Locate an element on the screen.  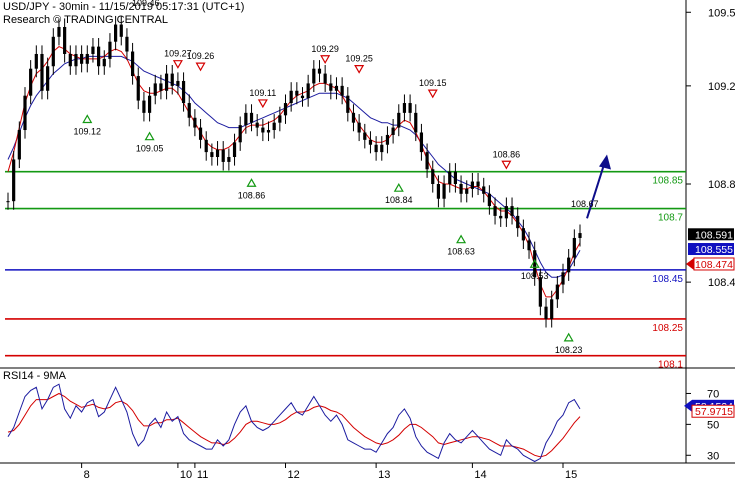
marker-label-7: 109.25 is located at coordinates (359, 59).